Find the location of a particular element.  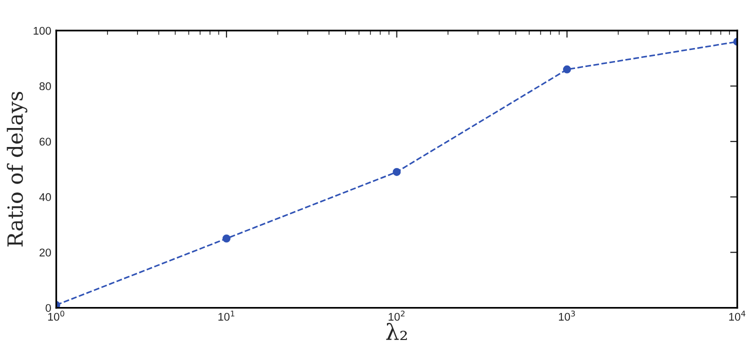

y-tick-label: 100 is located at coordinates (42, 30).